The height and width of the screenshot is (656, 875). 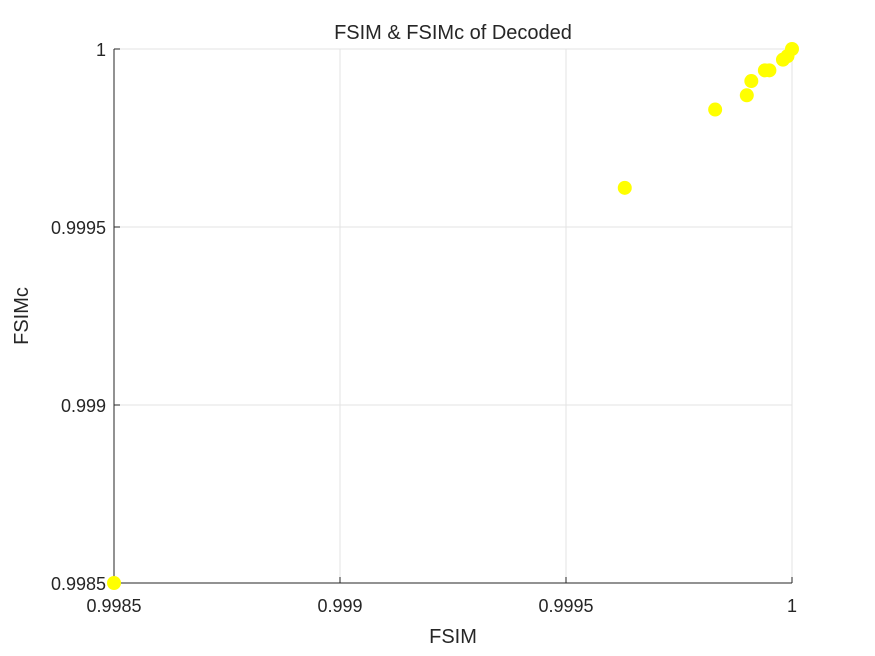 I want to click on y-tick-label: 0.9985, so click(x=78, y=584).